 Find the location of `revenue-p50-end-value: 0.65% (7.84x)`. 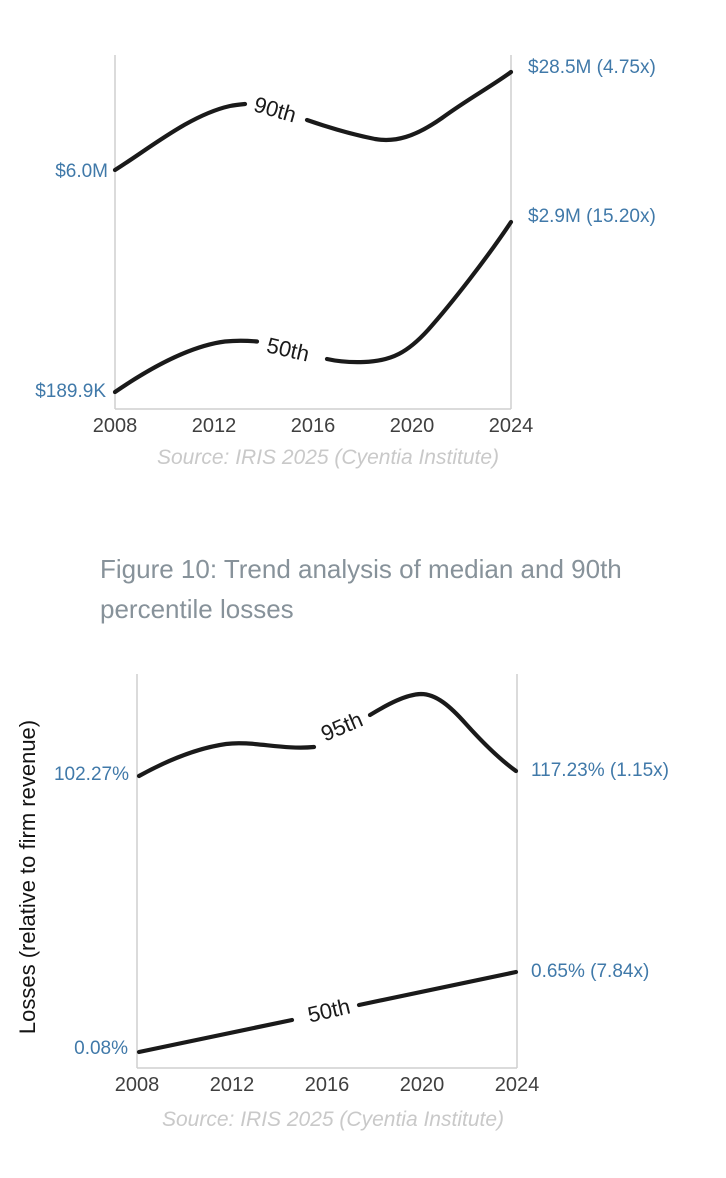

revenue-p50-end-value: 0.65% (7.84x) is located at coordinates (590, 971).